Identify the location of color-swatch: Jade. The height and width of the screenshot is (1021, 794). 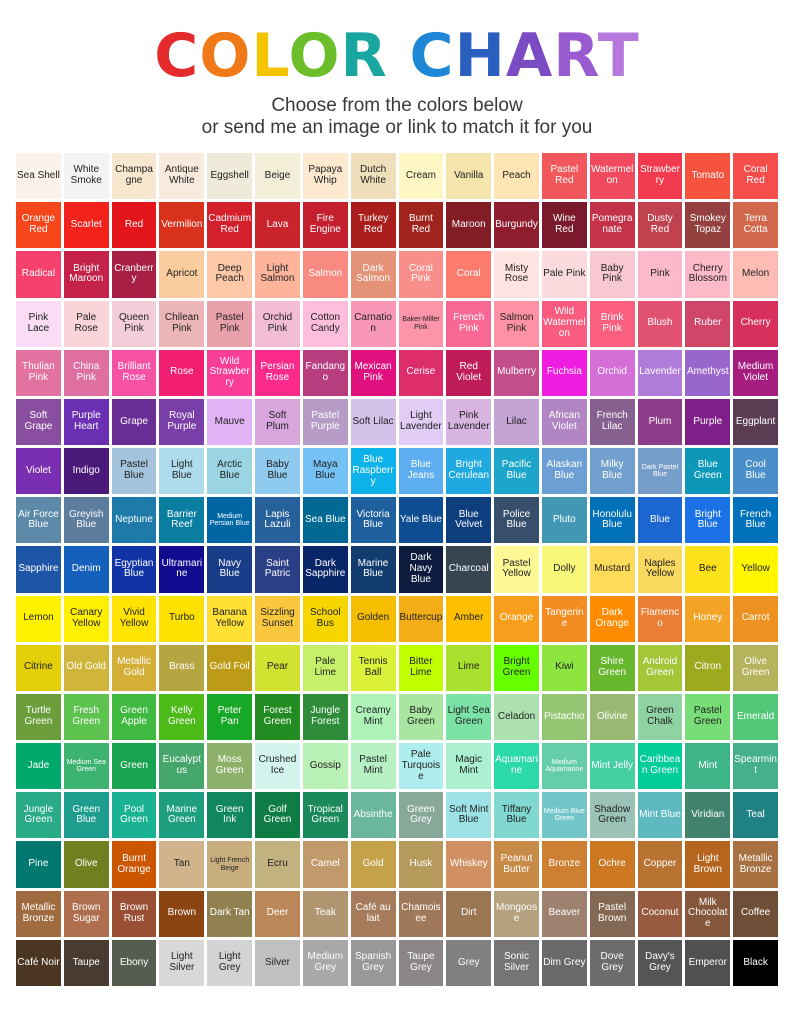
(38, 766).